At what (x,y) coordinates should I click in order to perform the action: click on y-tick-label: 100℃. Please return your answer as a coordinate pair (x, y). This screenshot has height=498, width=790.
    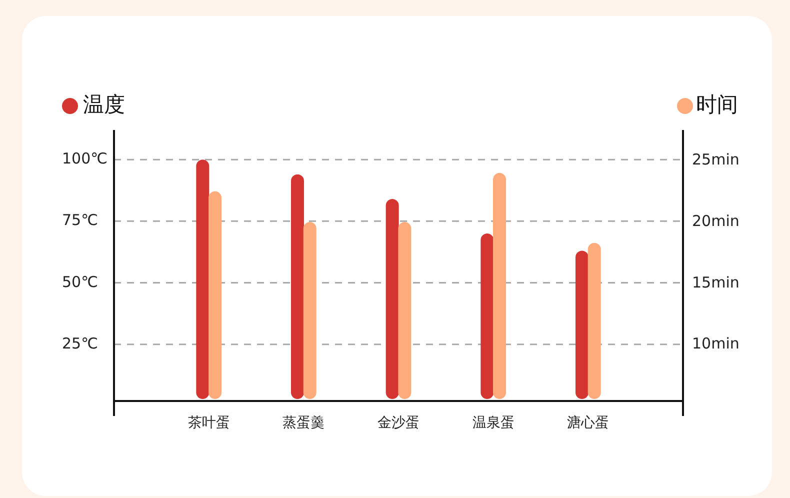
    Looking at the image, I should click on (85, 159).